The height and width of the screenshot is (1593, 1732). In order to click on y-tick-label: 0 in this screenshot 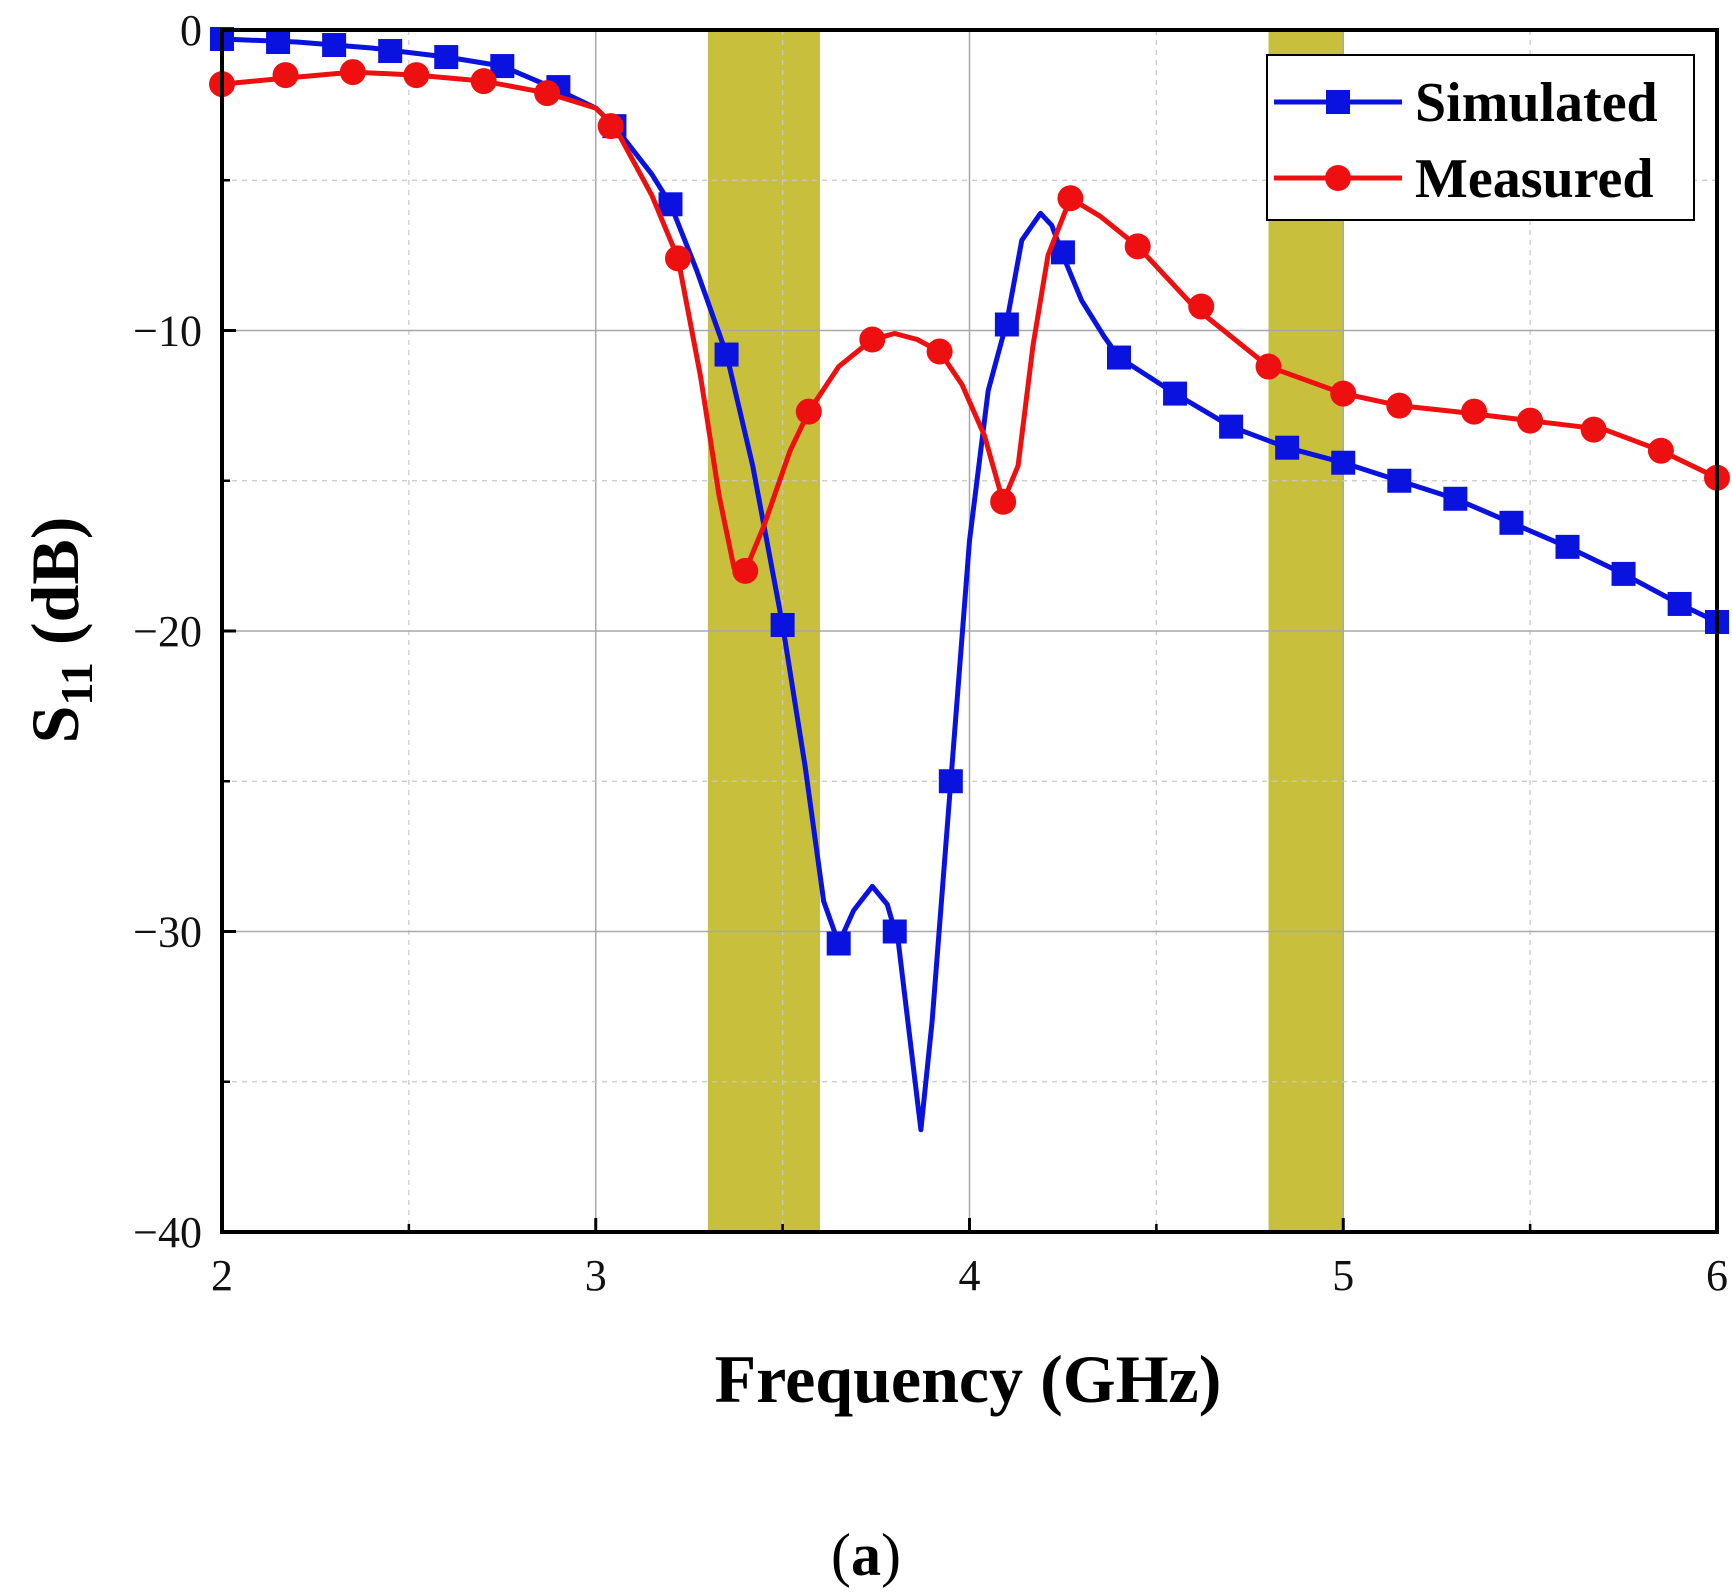, I will do `click(191, 30)`.